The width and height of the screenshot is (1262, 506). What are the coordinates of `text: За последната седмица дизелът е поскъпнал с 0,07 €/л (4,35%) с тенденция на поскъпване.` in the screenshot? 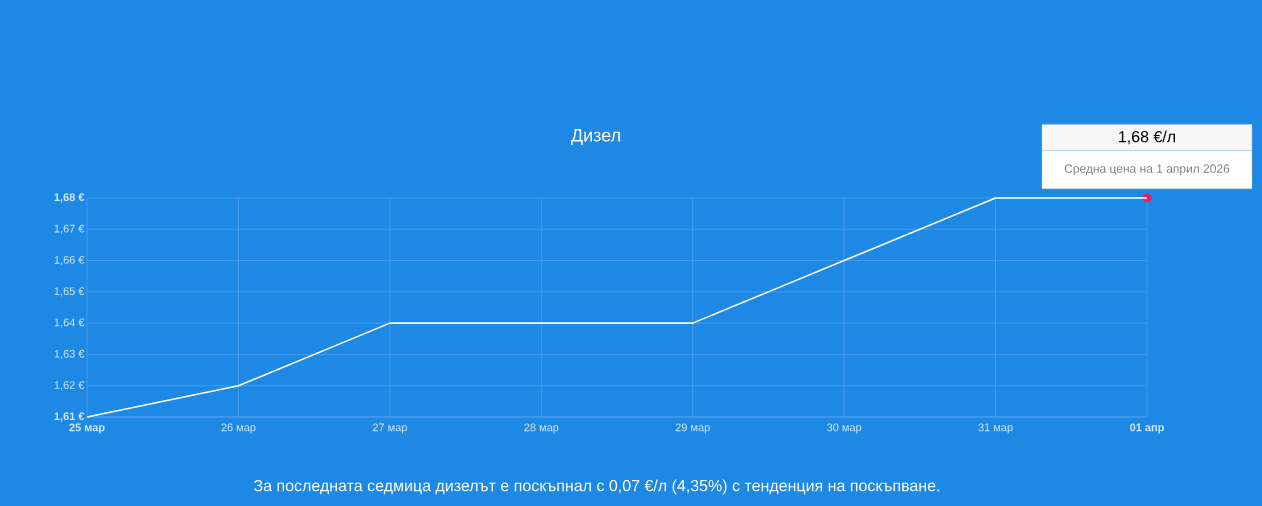 It's located at (596, 487).